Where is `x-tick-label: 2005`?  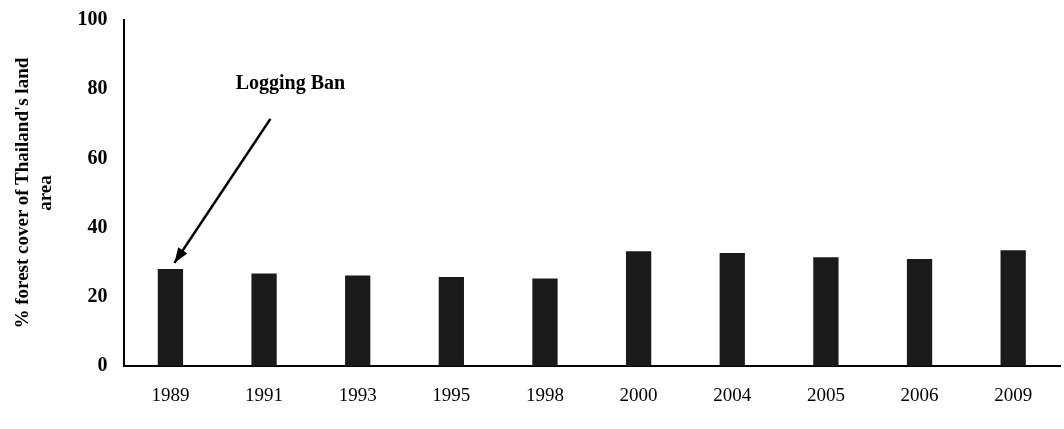
x-tick-label: 2005 is located at coordinates (825, 394).